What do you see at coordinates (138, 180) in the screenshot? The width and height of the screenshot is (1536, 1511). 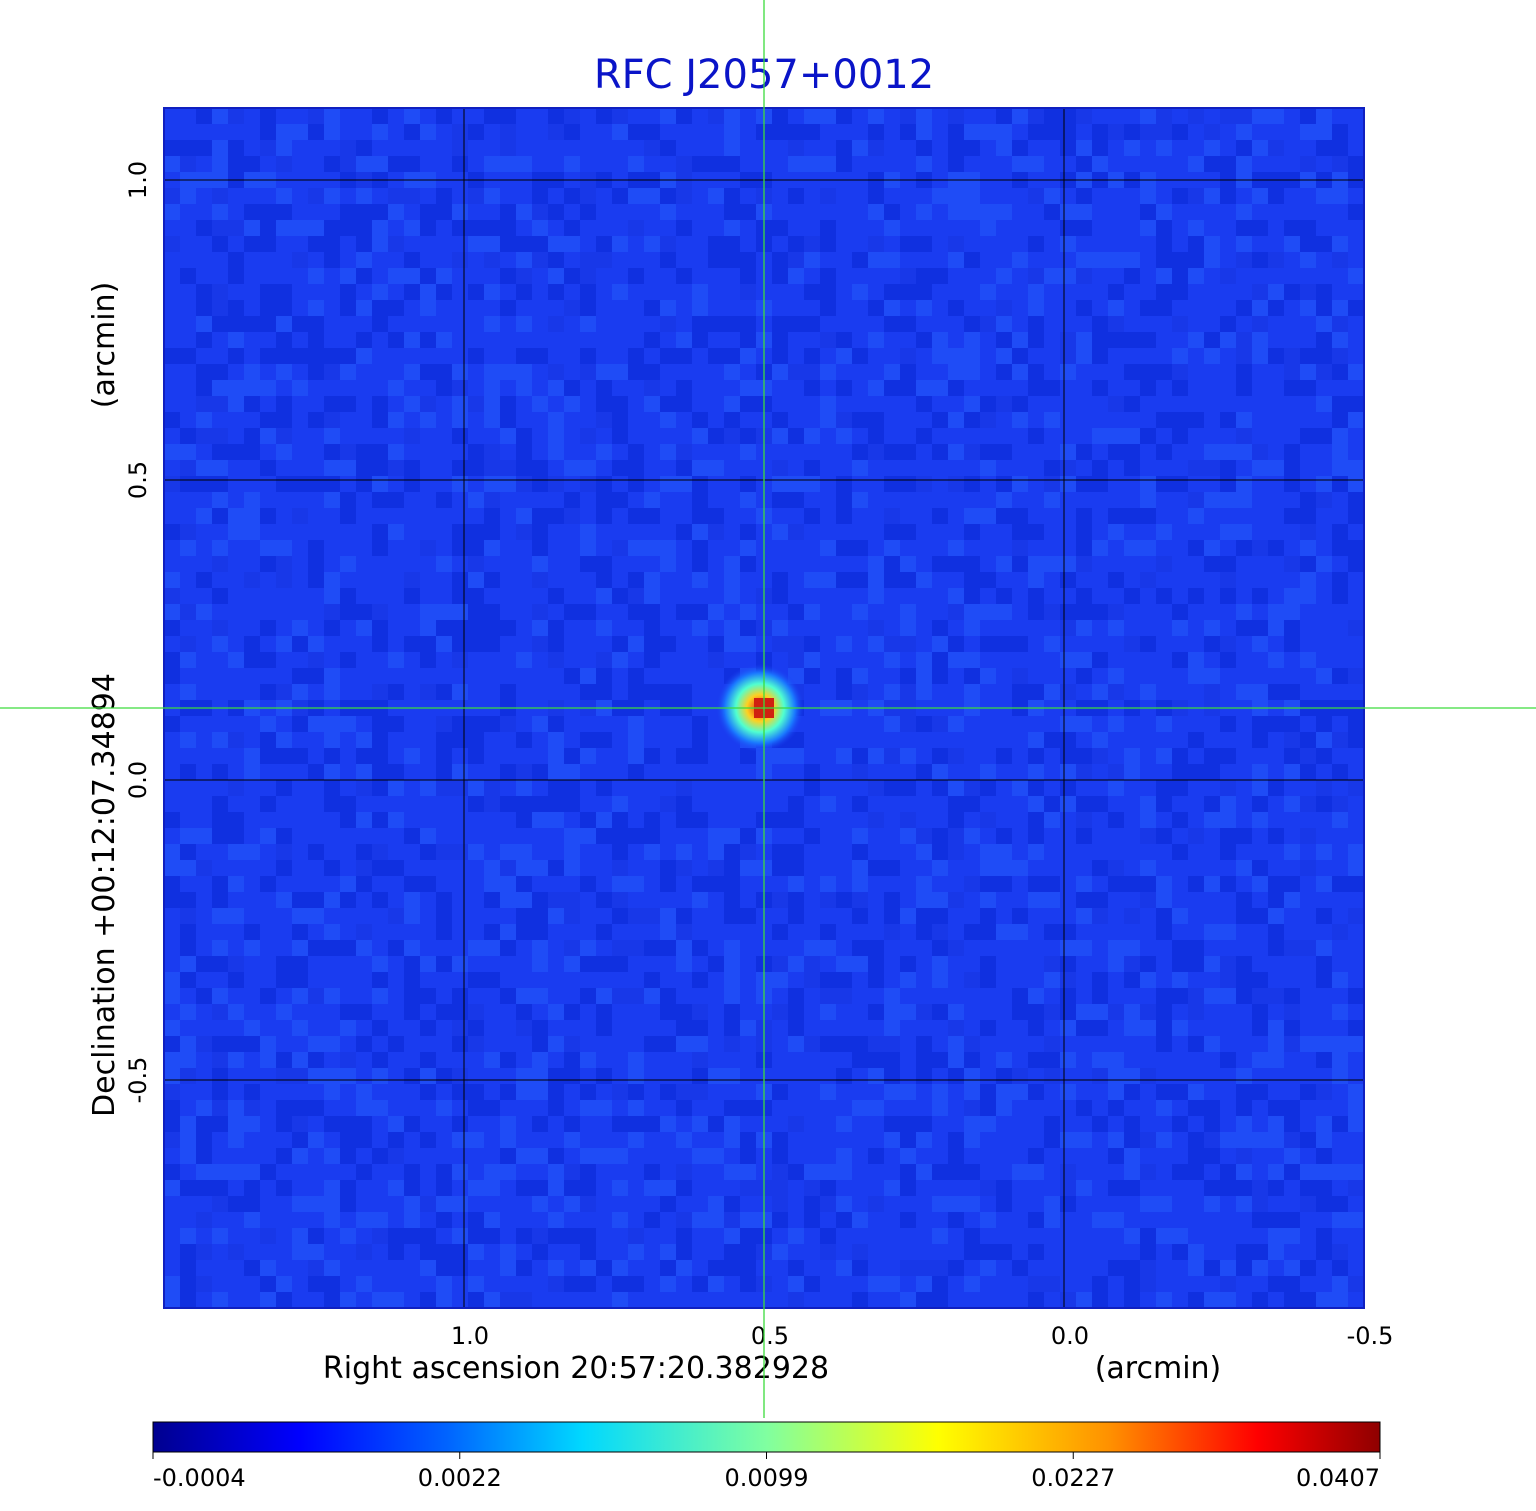 I see `y-tick-label: 1.0` at bounding box center [138, 180].